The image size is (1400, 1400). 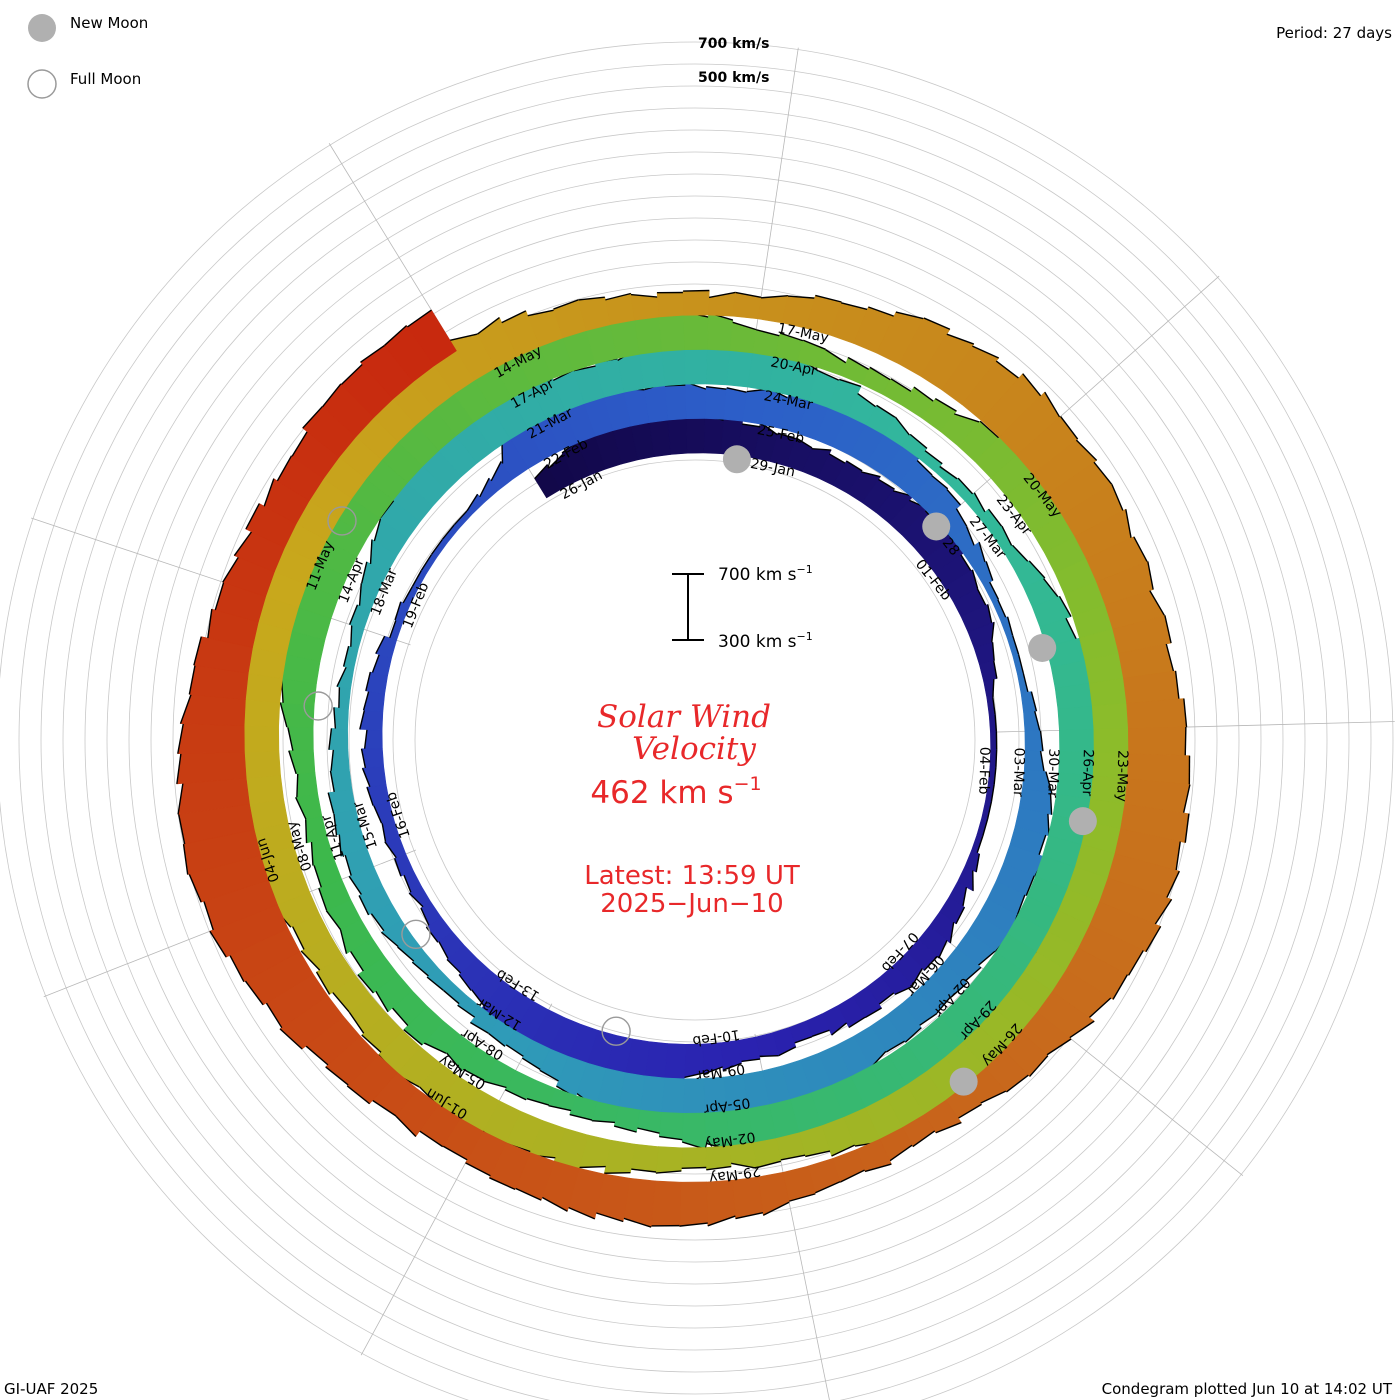 I want to click on chart-title-line1: Solar Wind, so click(x=684, y=717).